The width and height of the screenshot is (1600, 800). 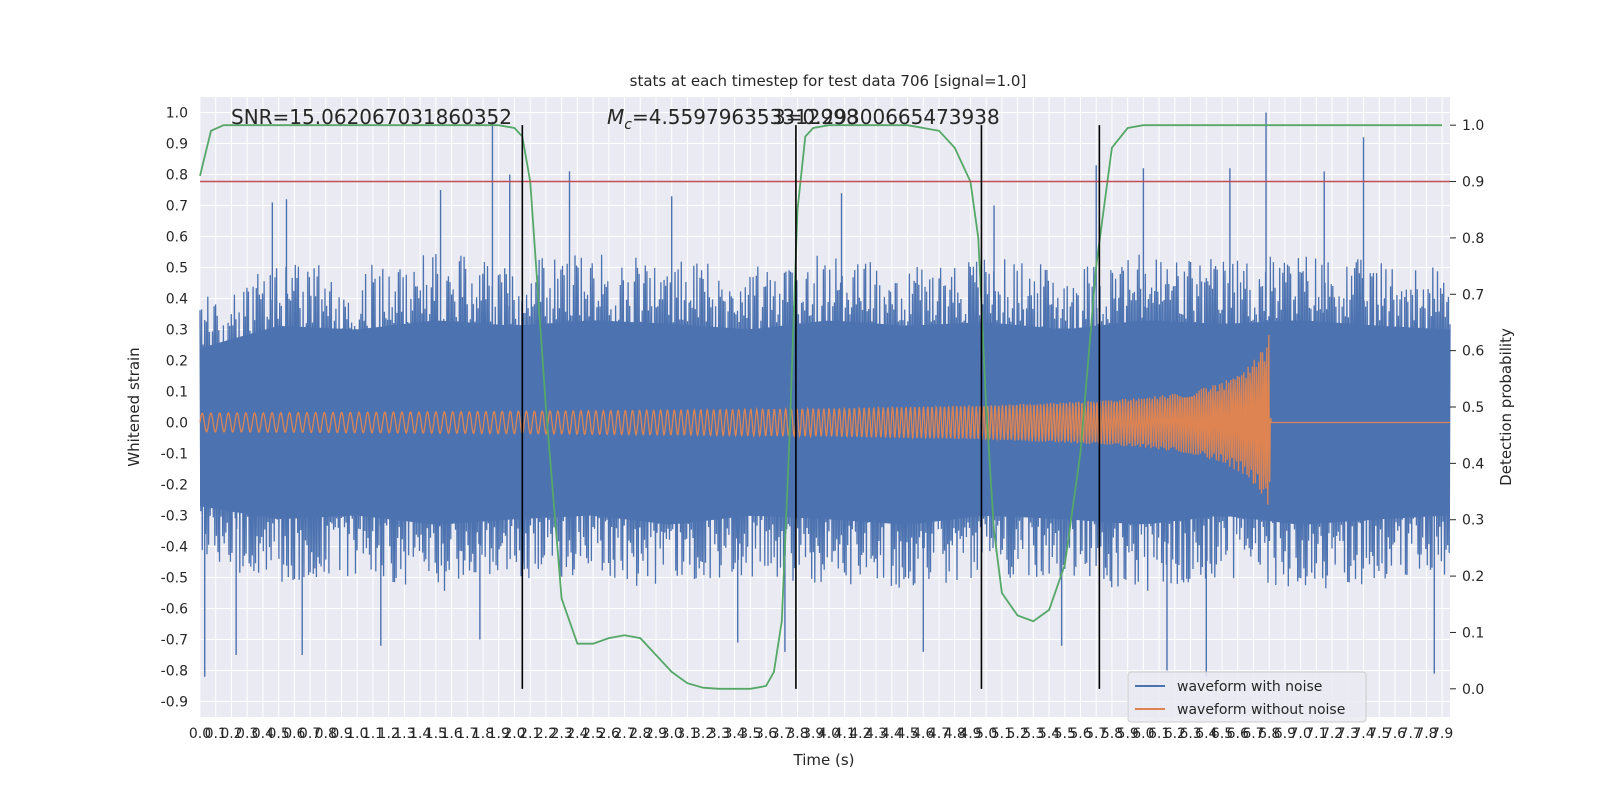 I want to click on x-tick-label: 4.1, so click(x=845, y=734).